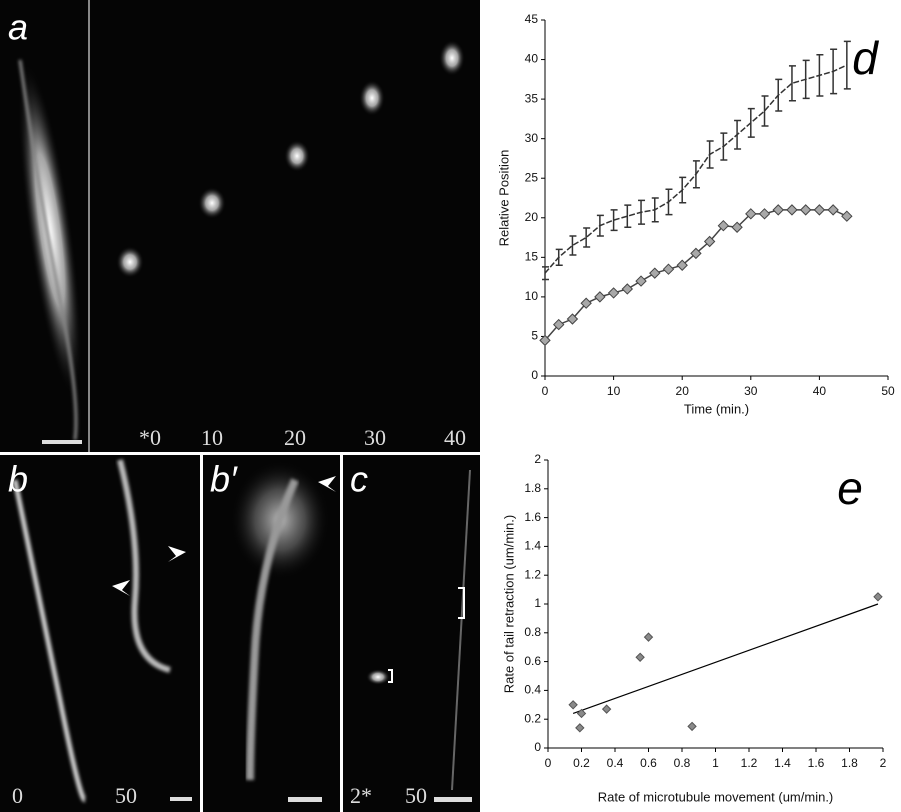 This screenshot has width=901, height=812. Describe the element at coordinates (537, 603) in the screenshot. I see `y-tick-label: 1` at that location.